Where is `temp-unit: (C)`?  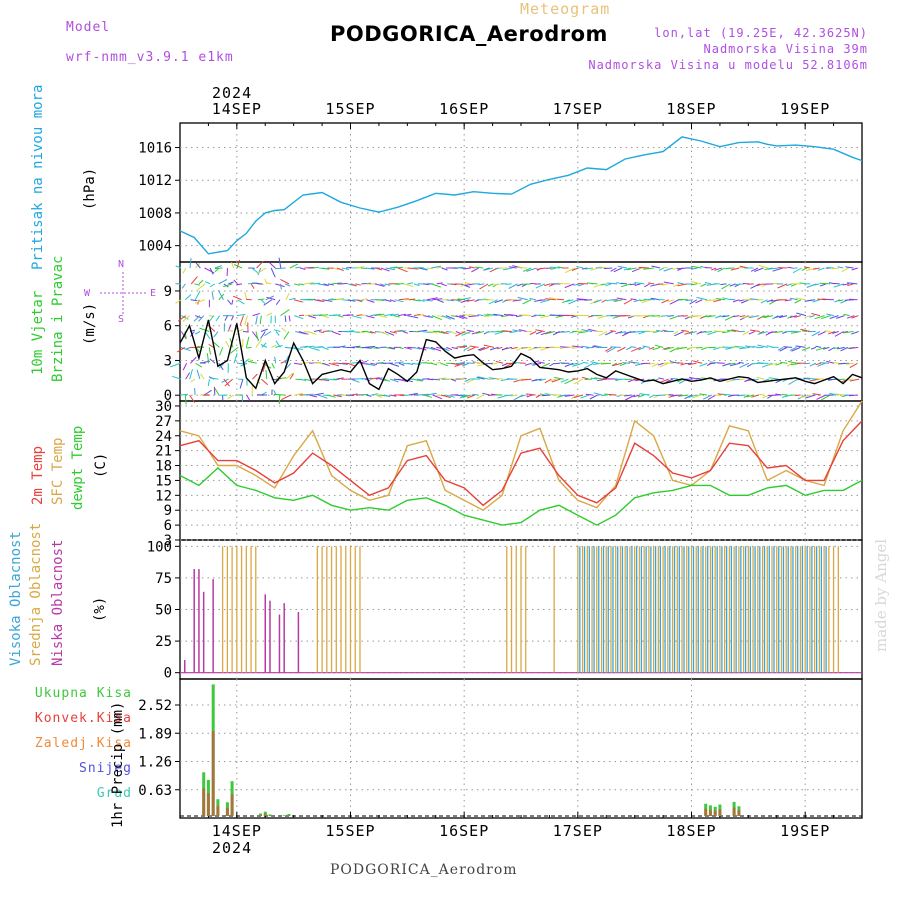 temp-unit: (C) is located at coordinates (101, 465).